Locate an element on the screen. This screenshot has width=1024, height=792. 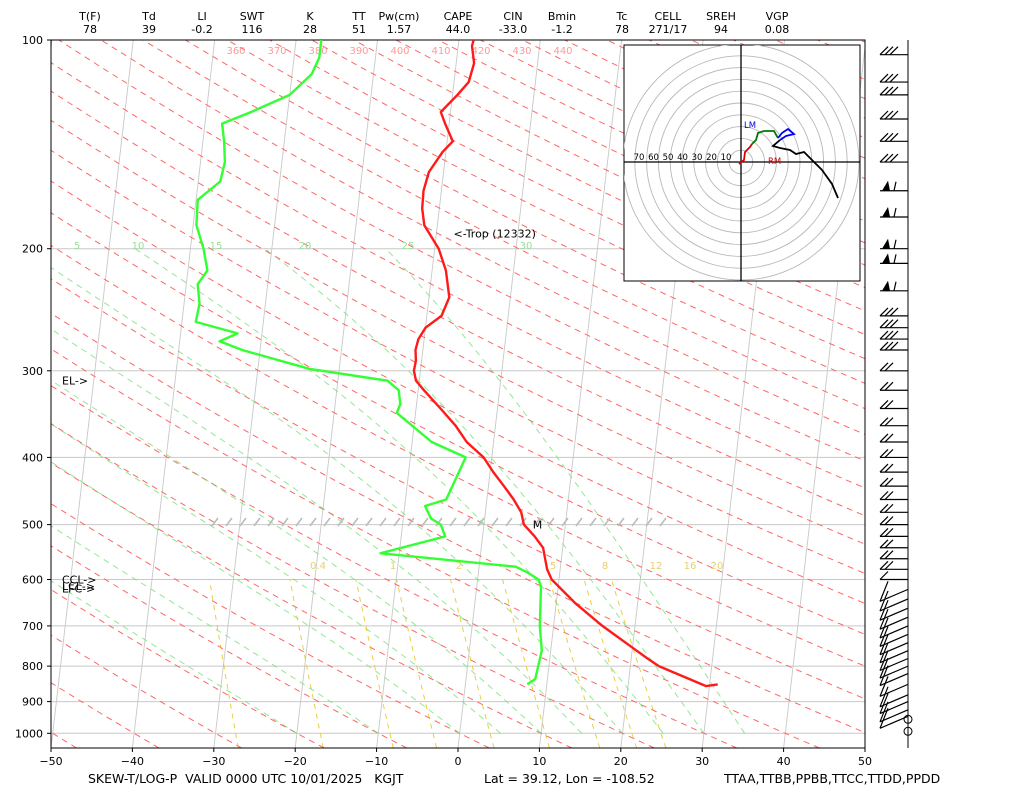
index-k: K 28 is located at coordinates (310, 23).